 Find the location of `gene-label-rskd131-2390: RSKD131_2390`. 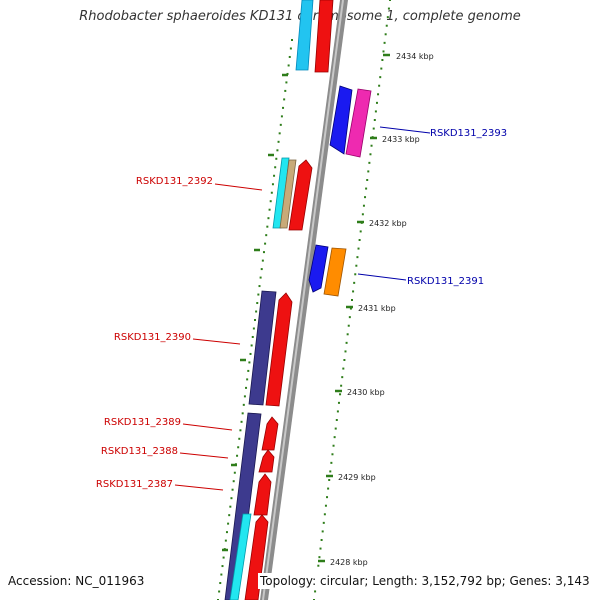

gene-label-rskd131-2390: RSKD131_2390 is located at coordinates (152, 337).